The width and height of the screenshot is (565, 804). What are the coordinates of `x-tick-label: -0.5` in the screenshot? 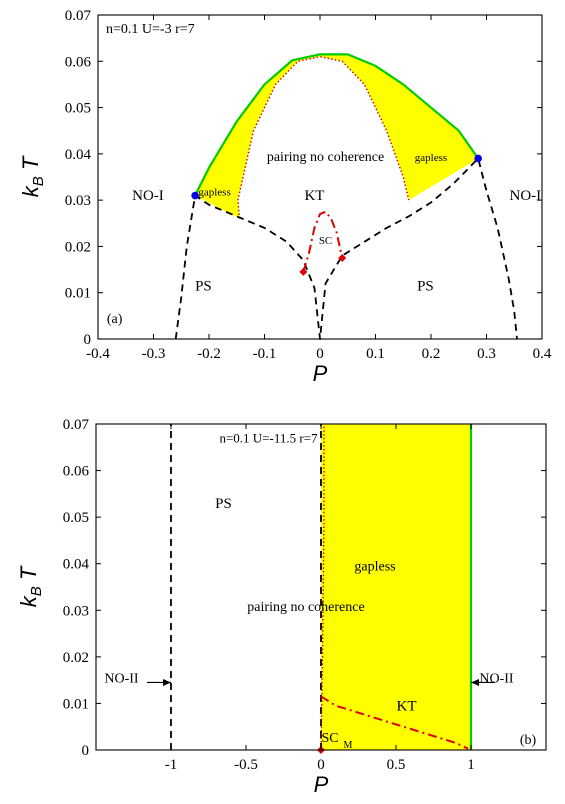 It's located at (246, 765).